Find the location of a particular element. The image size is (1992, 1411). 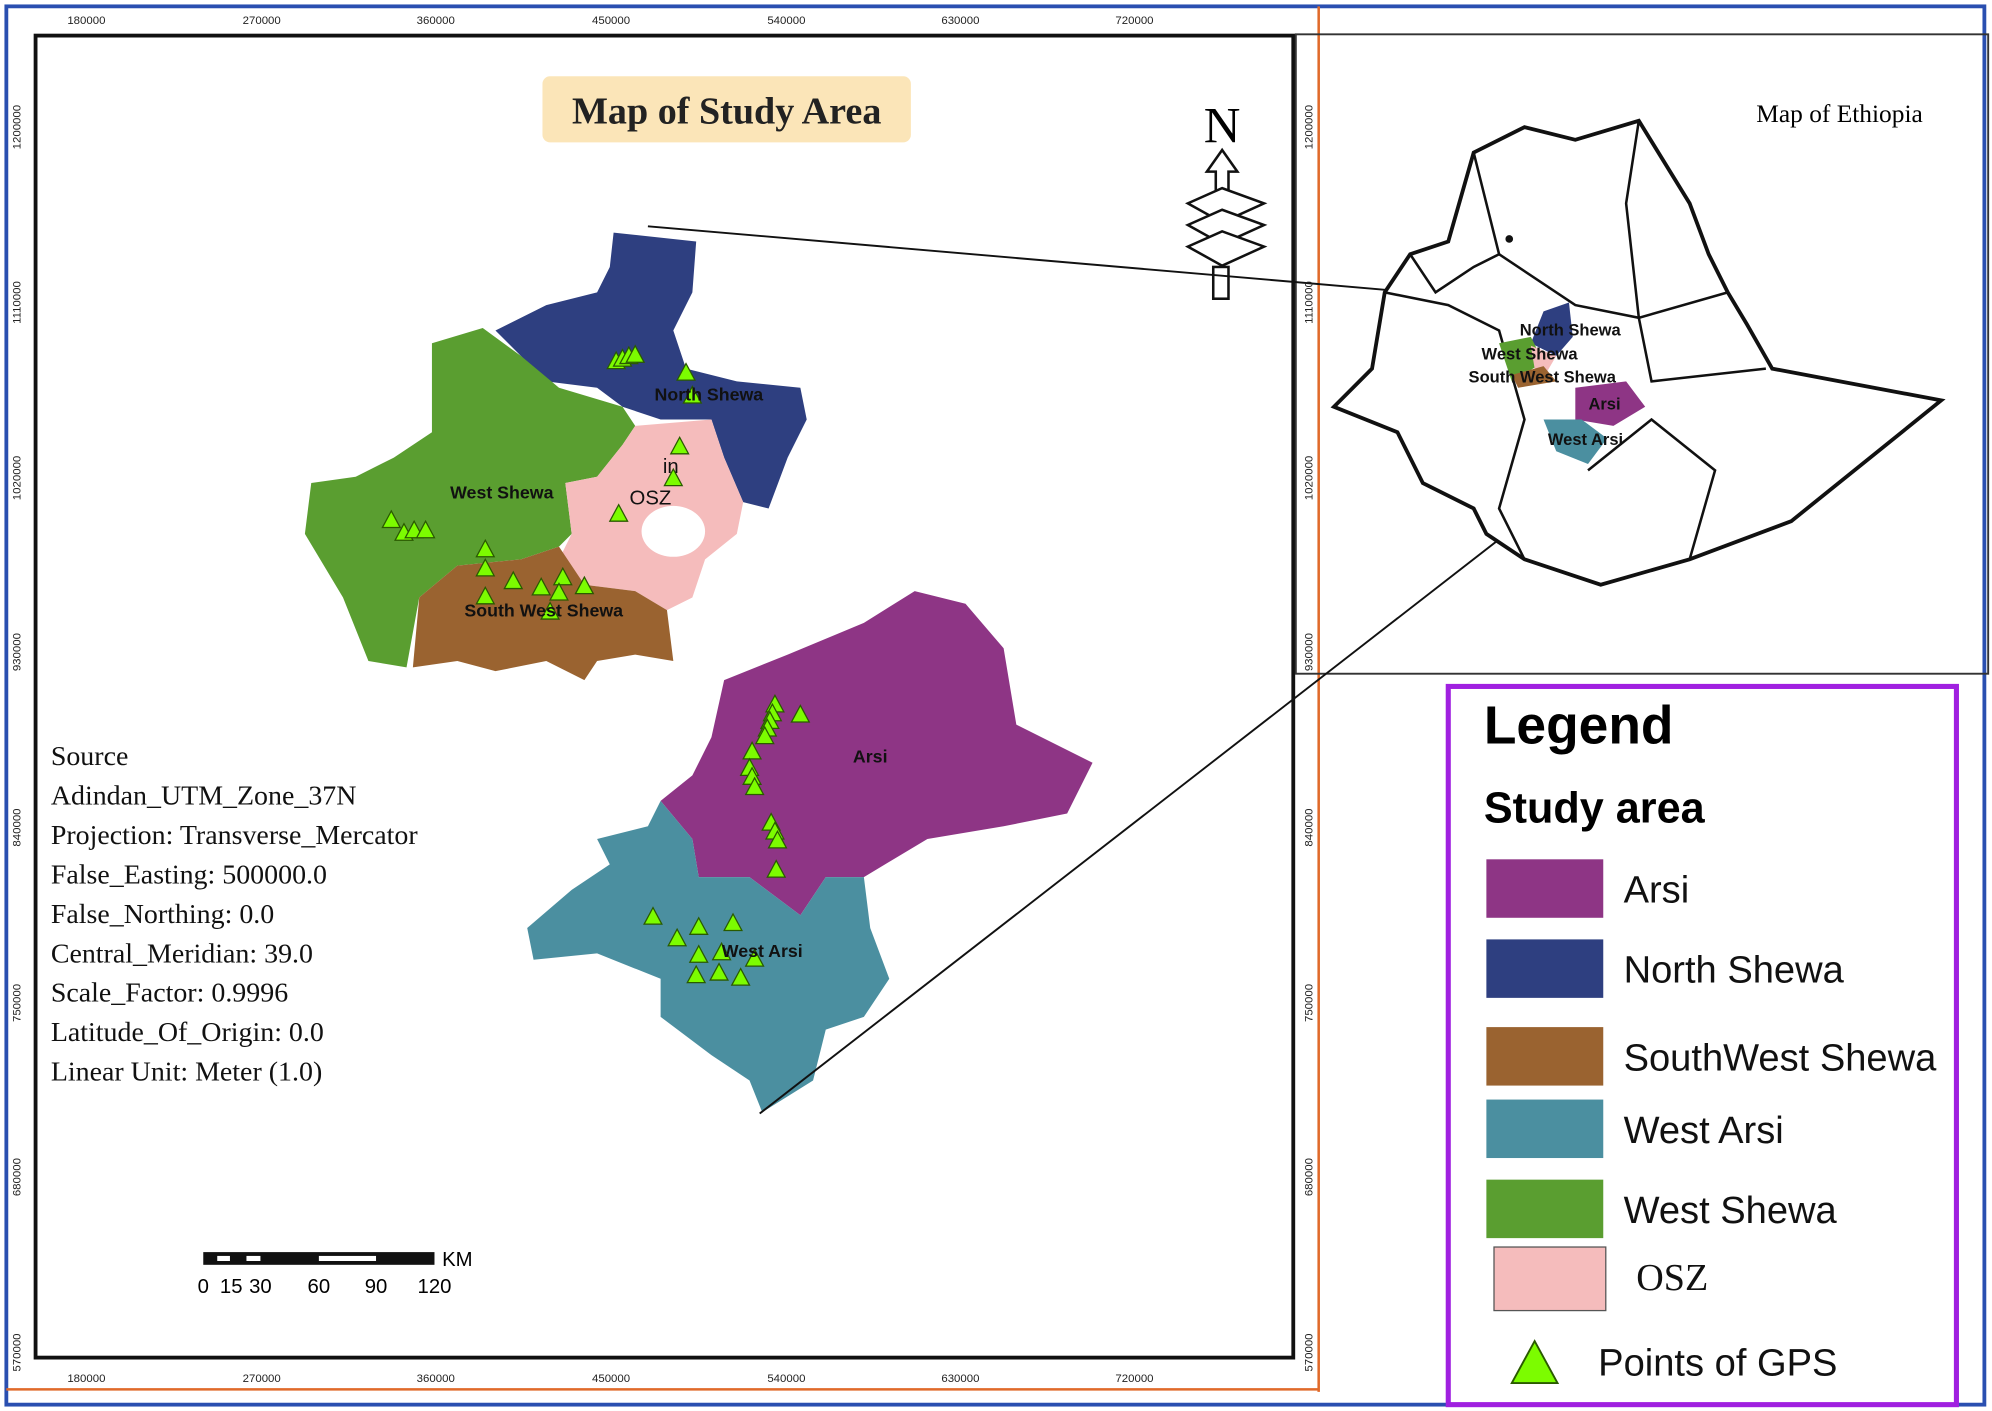

source-line: Scale_Factor: 0.9996 is located at coordinates (169, 993).